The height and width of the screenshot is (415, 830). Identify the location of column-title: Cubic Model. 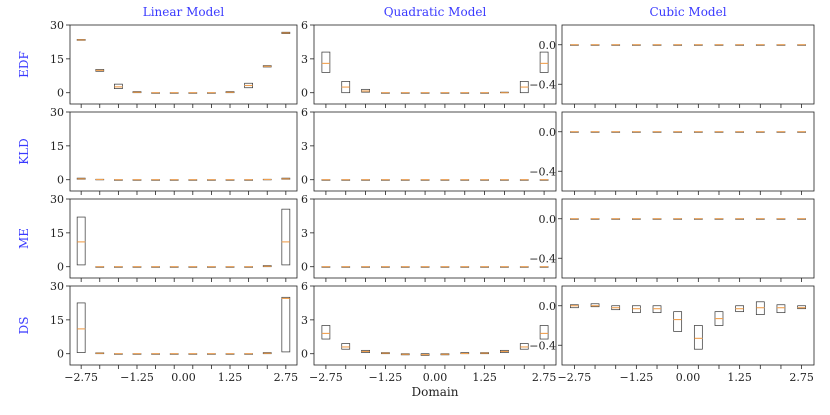
(687, 12).